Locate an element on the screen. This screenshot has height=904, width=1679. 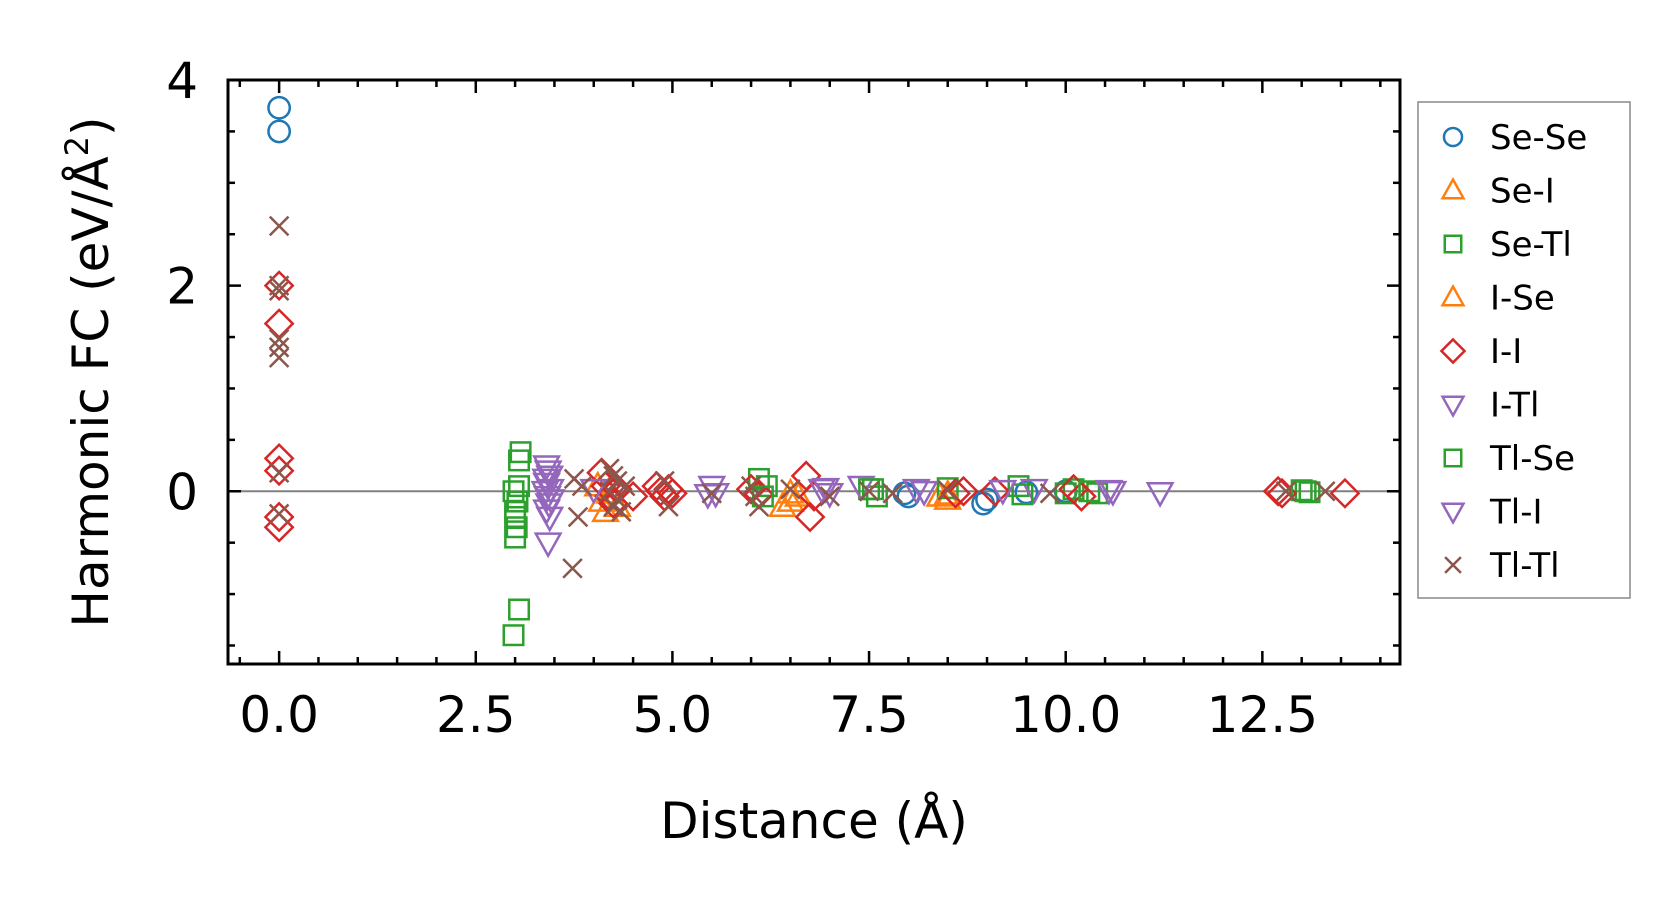
legend-box is located at coordinates (1524, 350).